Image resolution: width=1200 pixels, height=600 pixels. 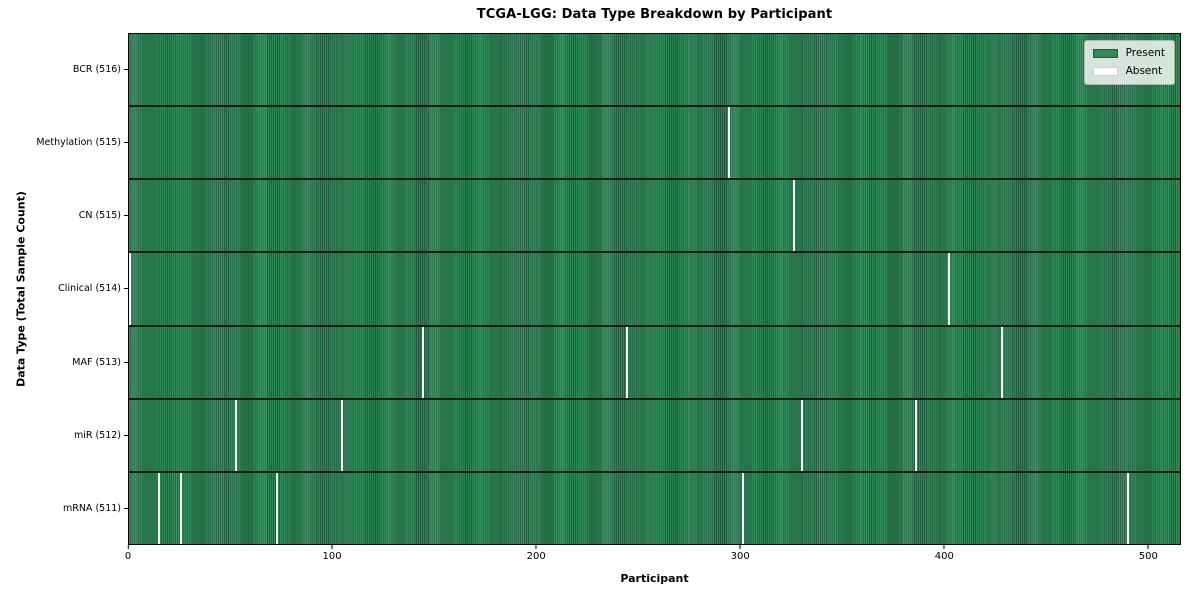 I want to click on legend-item-absent: Absent, so click(x=1128, y=71).